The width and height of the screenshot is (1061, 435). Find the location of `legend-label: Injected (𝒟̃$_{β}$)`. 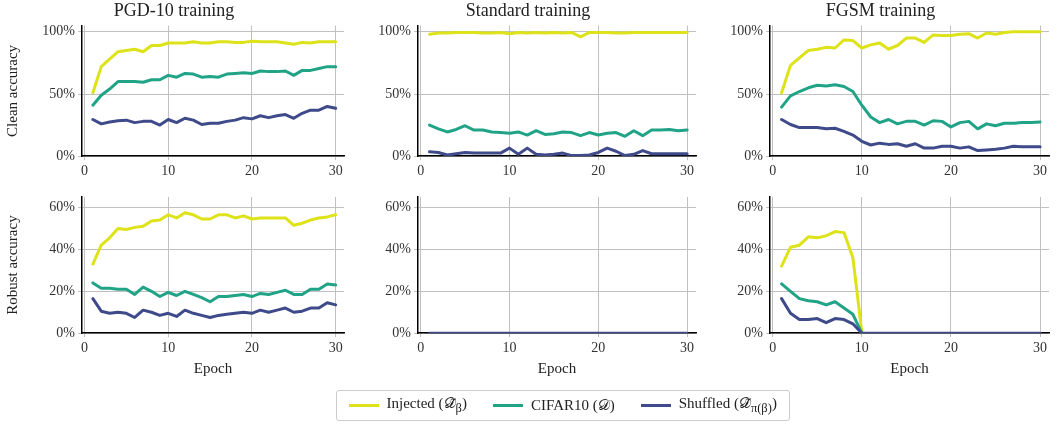

legend-label: Injected (𝒟̃$_{β}$) is located at coordinates (426, 405).